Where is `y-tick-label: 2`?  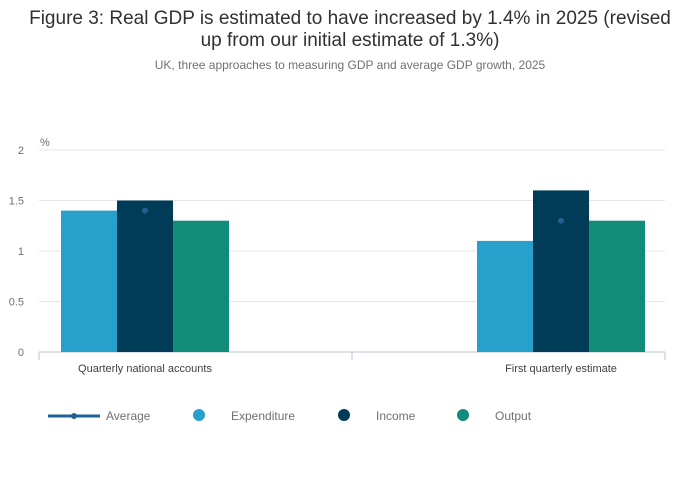
y-tick-label: 2 is located at coordinates (21, 151).